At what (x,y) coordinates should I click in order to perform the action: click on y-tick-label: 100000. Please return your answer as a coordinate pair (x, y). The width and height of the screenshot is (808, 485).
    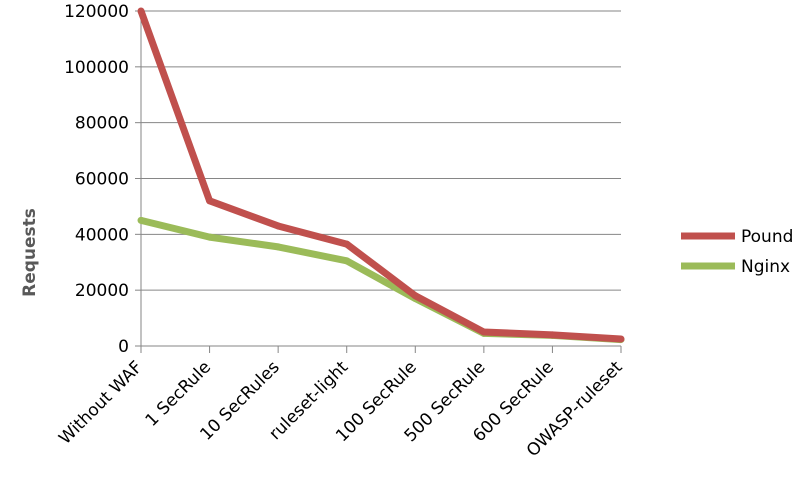
    Looking at the image, I should click on (96, 68).